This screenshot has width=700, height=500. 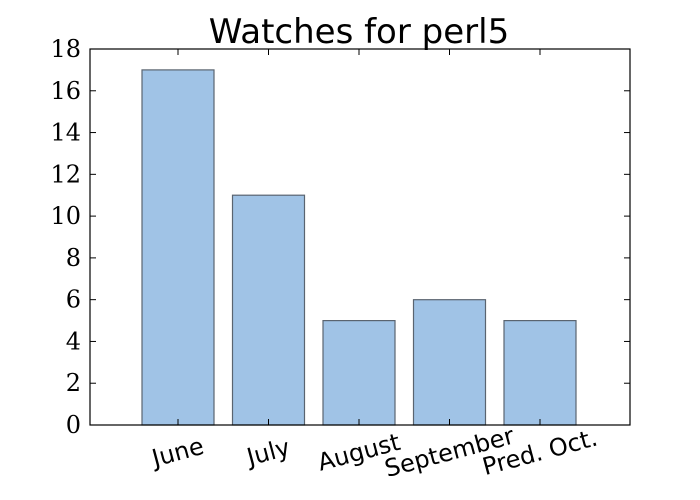 I want to click on y-tick-label: 16, so click(x=65, y=91).